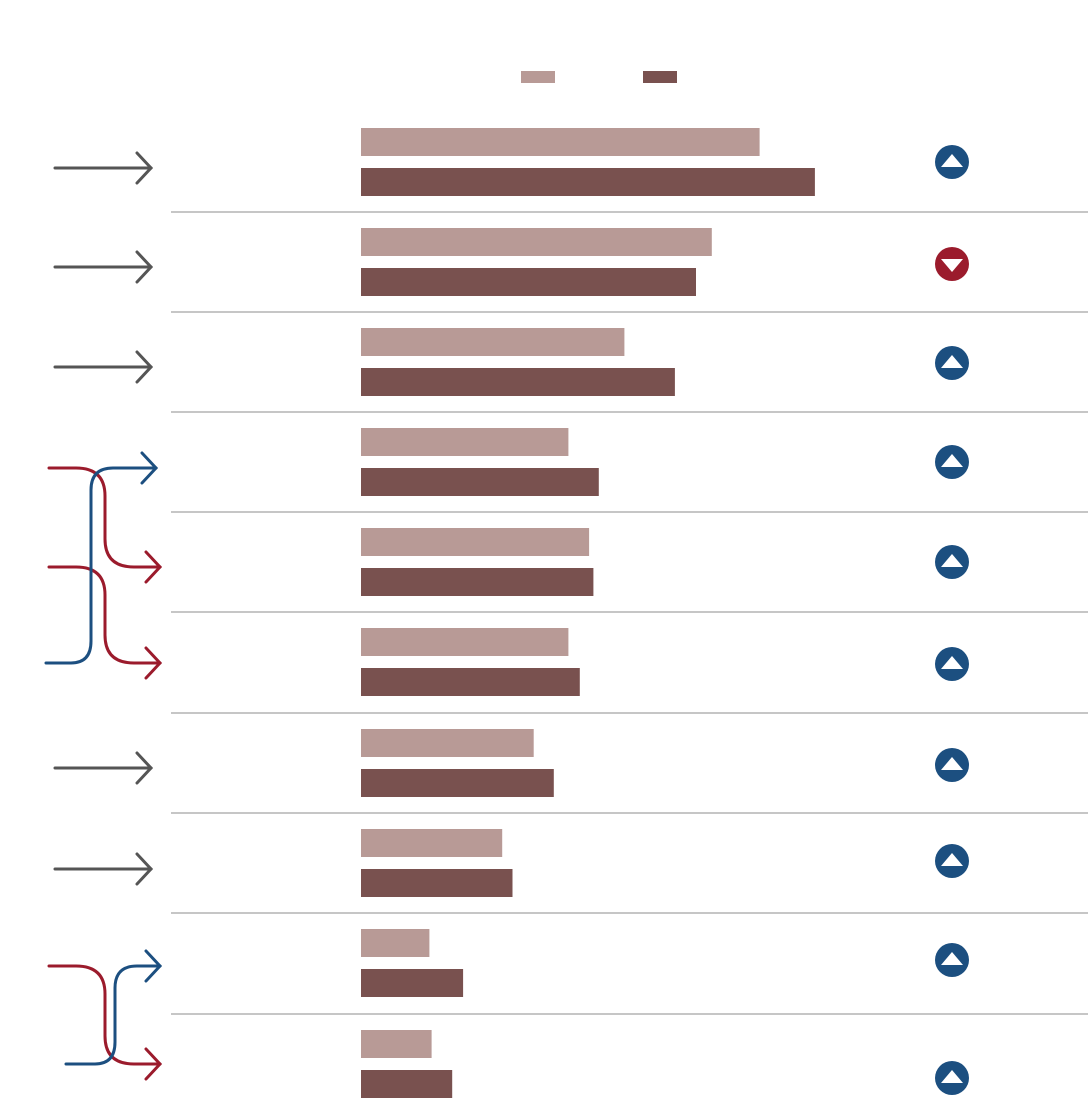 The width and height of the screenshot is (1092, 1114). Describe the element at coordinates (599, 77) in the screenshot. I see `chart-legend` at that location.